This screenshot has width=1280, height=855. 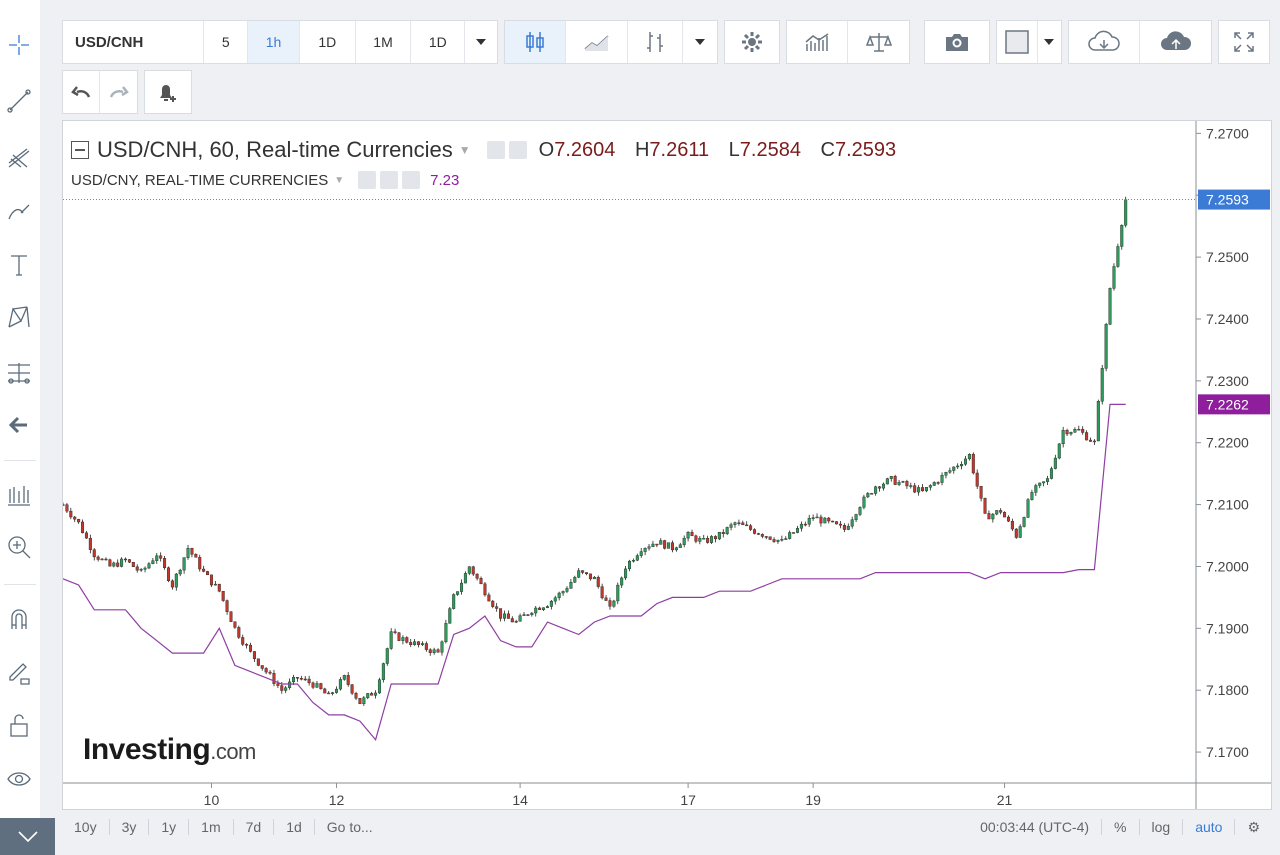 What do you see at coordinates (464, 150) in the screenshot?
I see `series-menu-icon: ▼` at bounding box center [464, 150].